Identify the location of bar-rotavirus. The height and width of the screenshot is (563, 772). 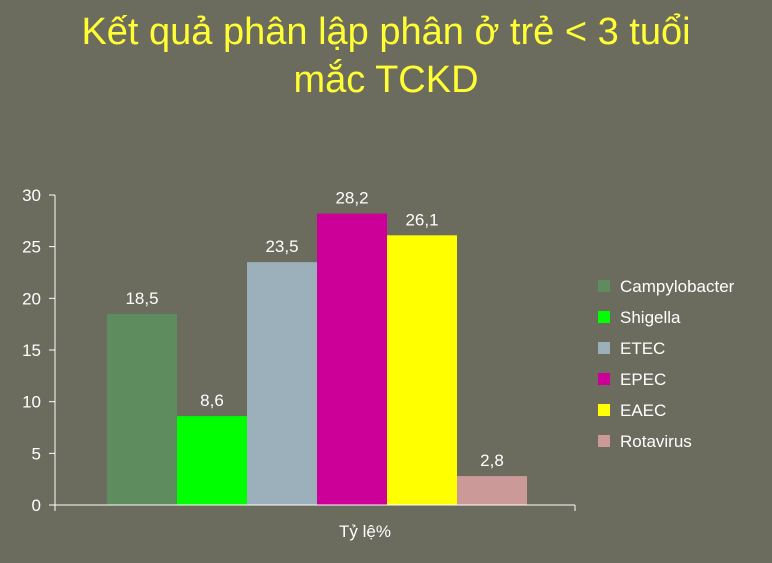
(492, 490).